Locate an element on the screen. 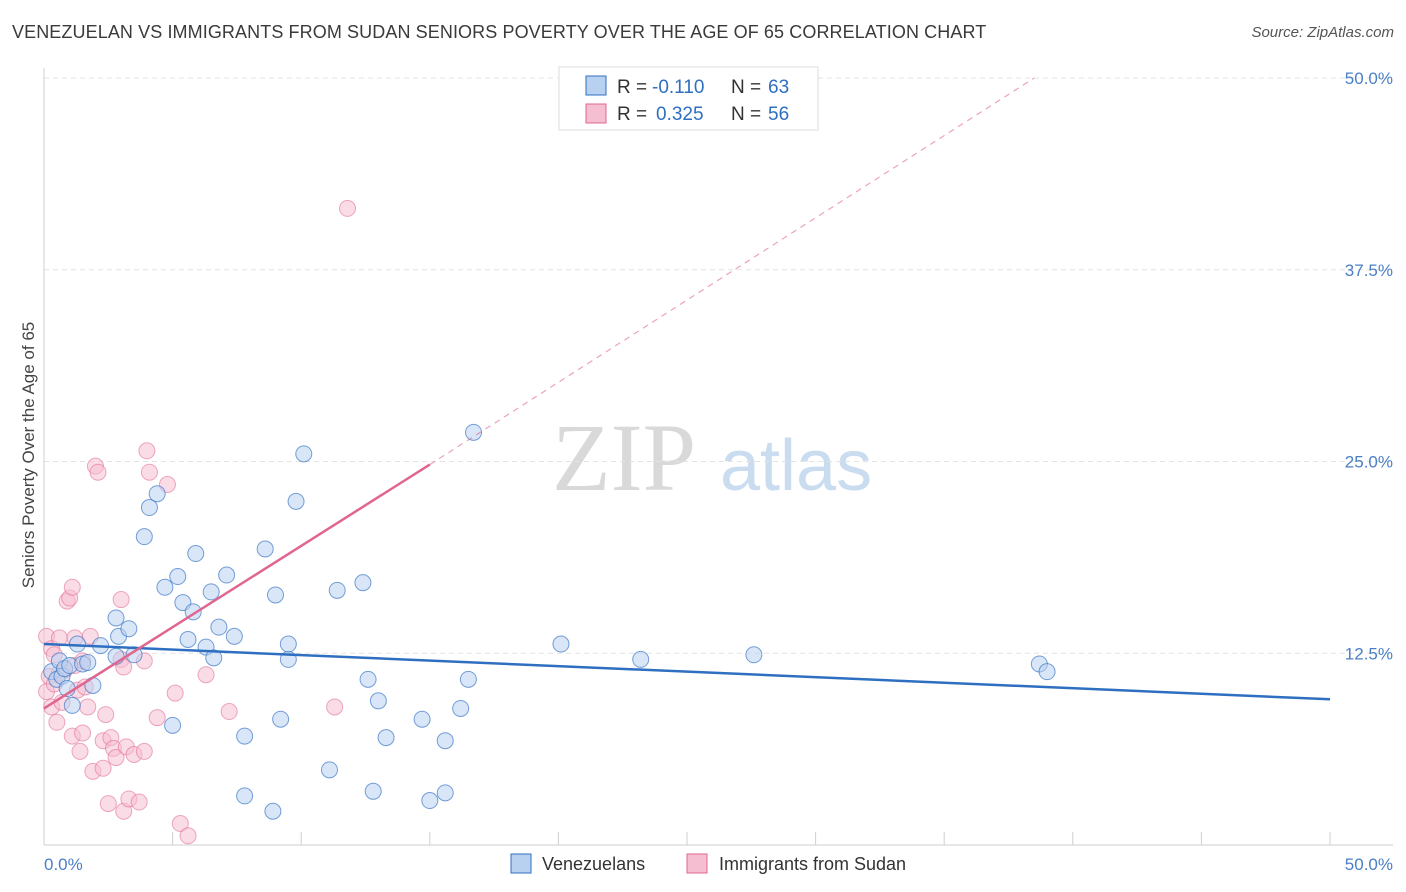  legend-r-value: -0.110 is located at coordinates (678, 87).